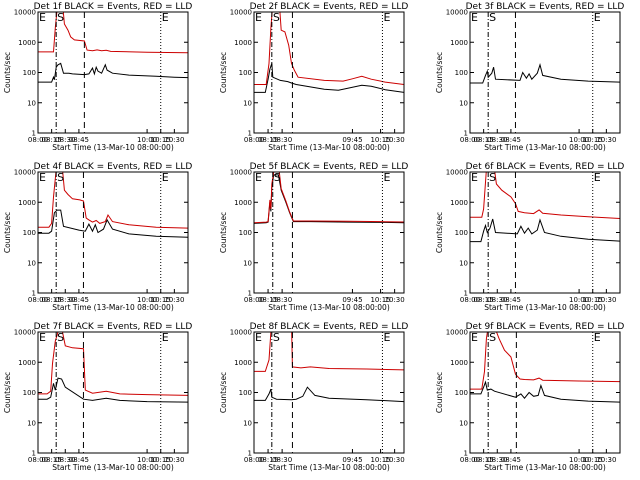  Describe the element at coordinates (113, 167) in the screenshot. I see `plot-title: Det 4f BLACK = Events, RED = LLD` at that location.